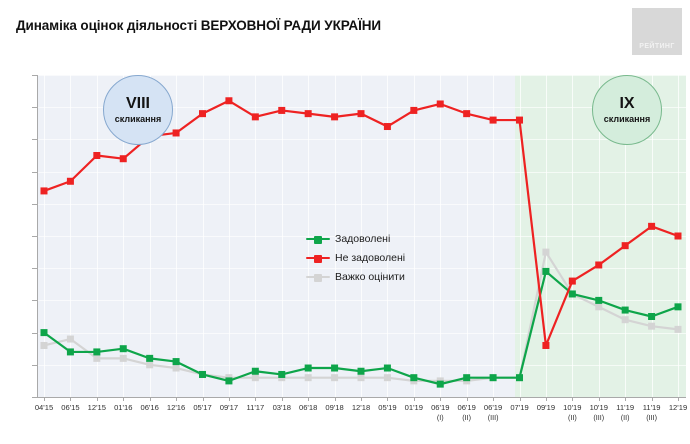 This screenshot has width=690, height=444. Describe the element at coordinates (44, 407) in the screenshot. I see `x-axis-tick-label: 04'15` at that location.